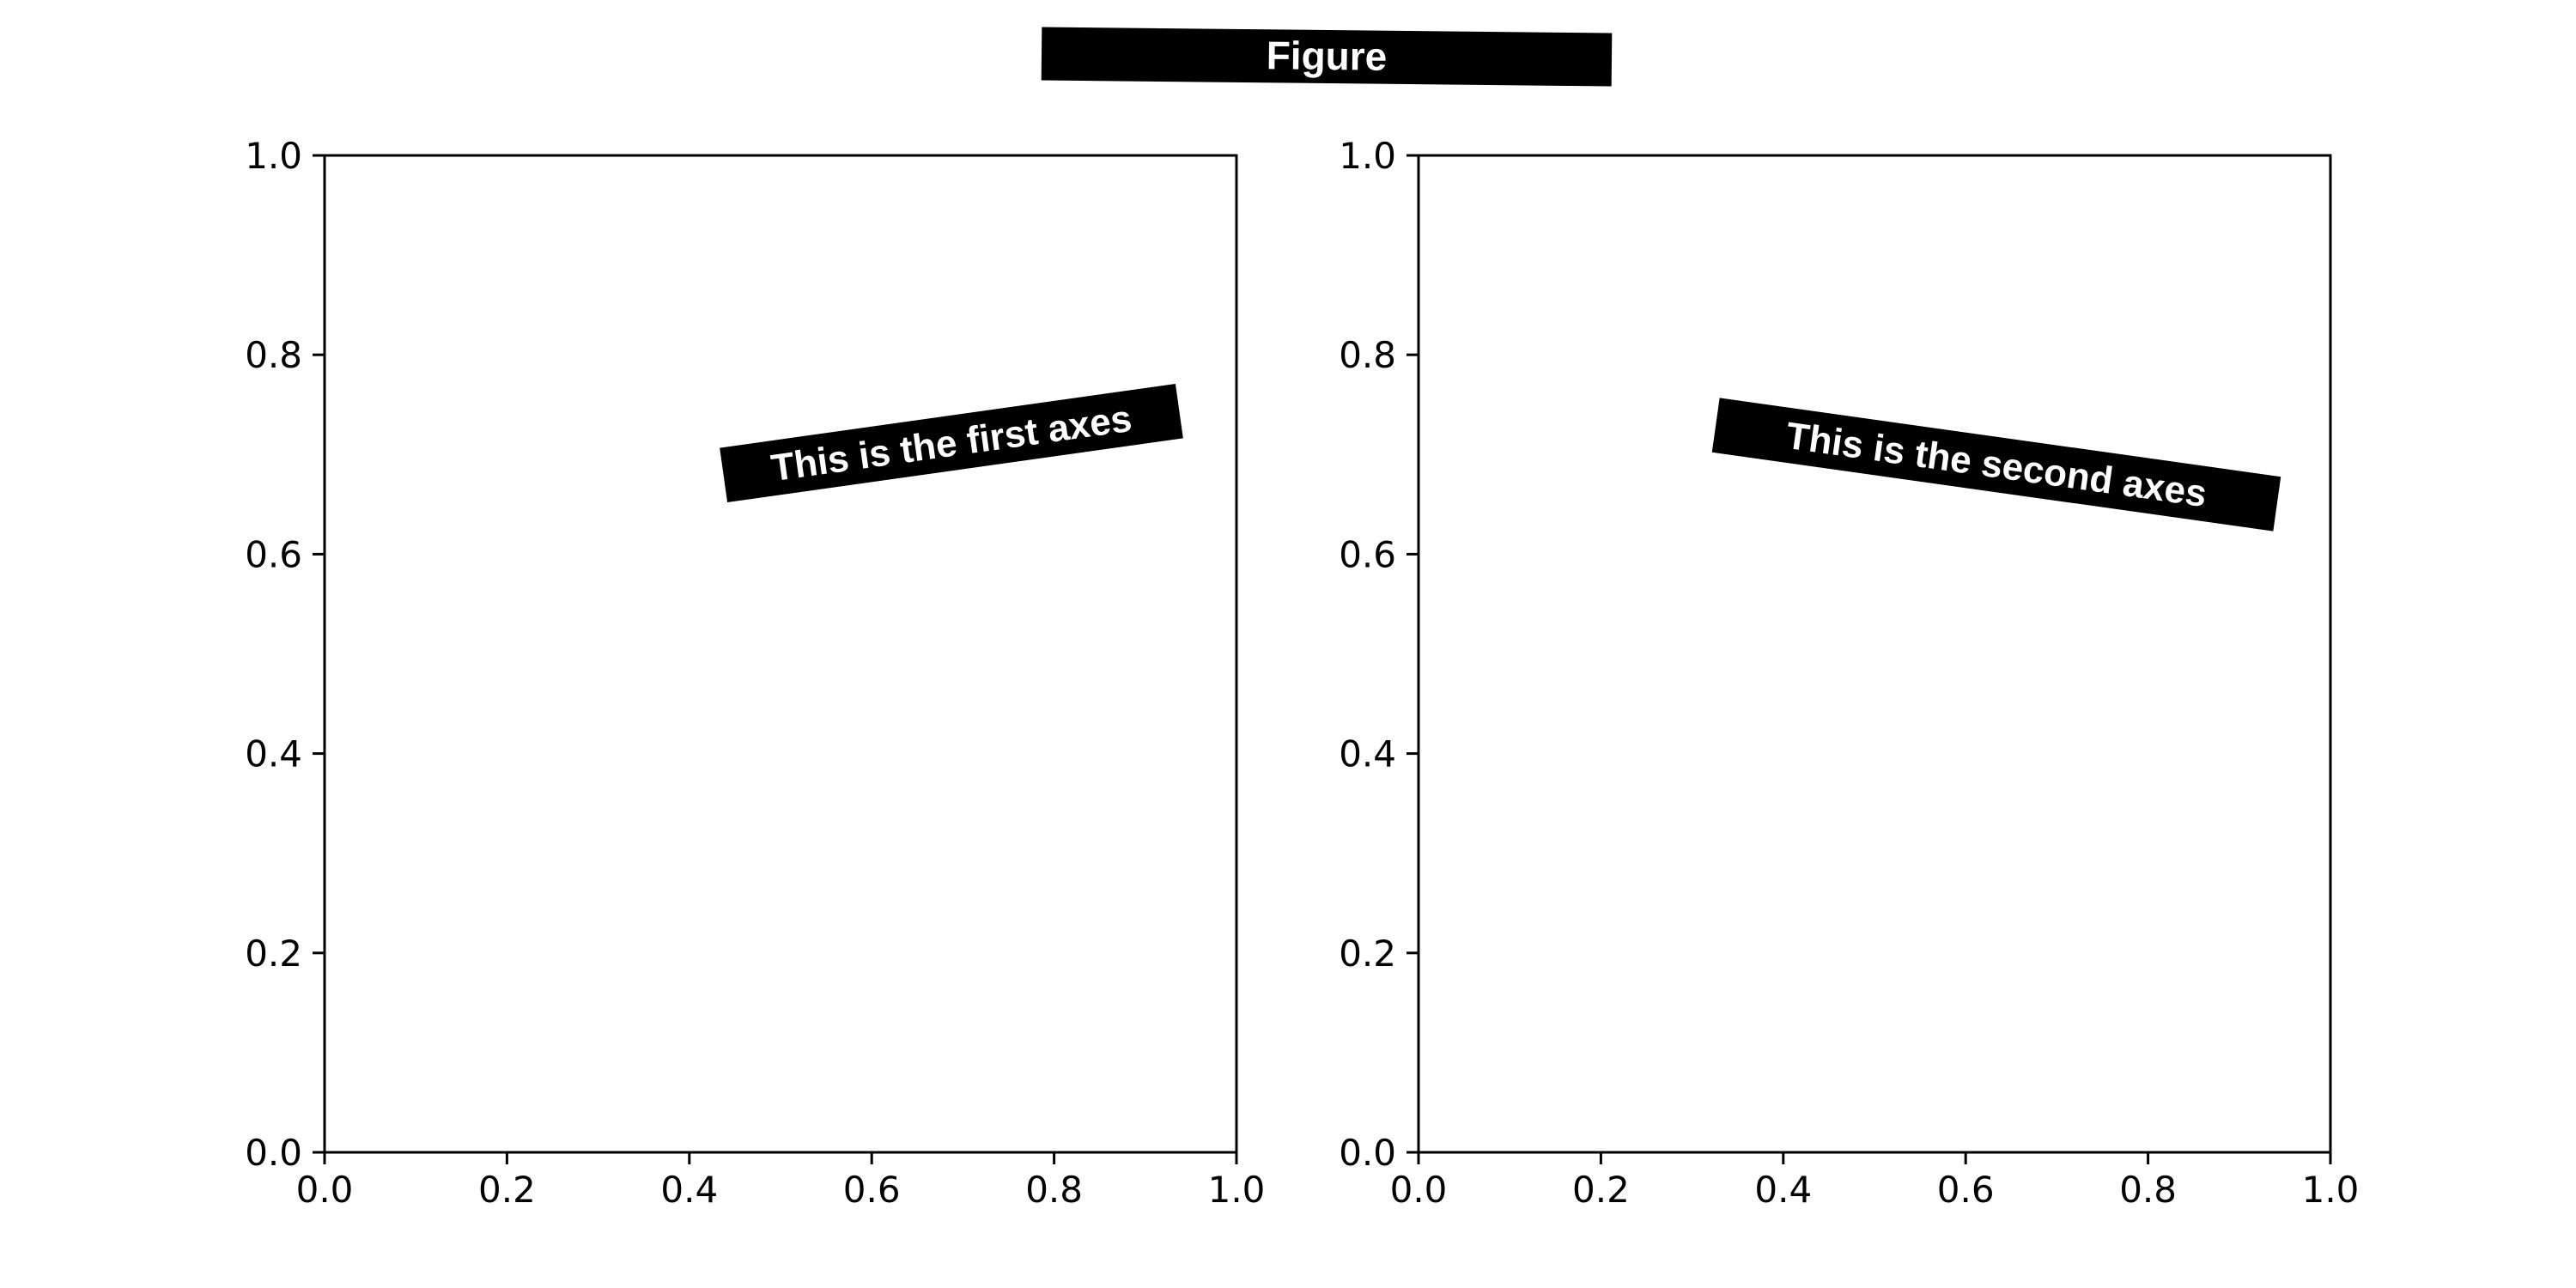 The width and height of the screenshot is (2576, 1288). Describe the element at coordinates (781, 1181) in the screenshot. I see `axes-1-xticks: 0.0 0.2 0.4 0.6 0.8 1.0` at that location.